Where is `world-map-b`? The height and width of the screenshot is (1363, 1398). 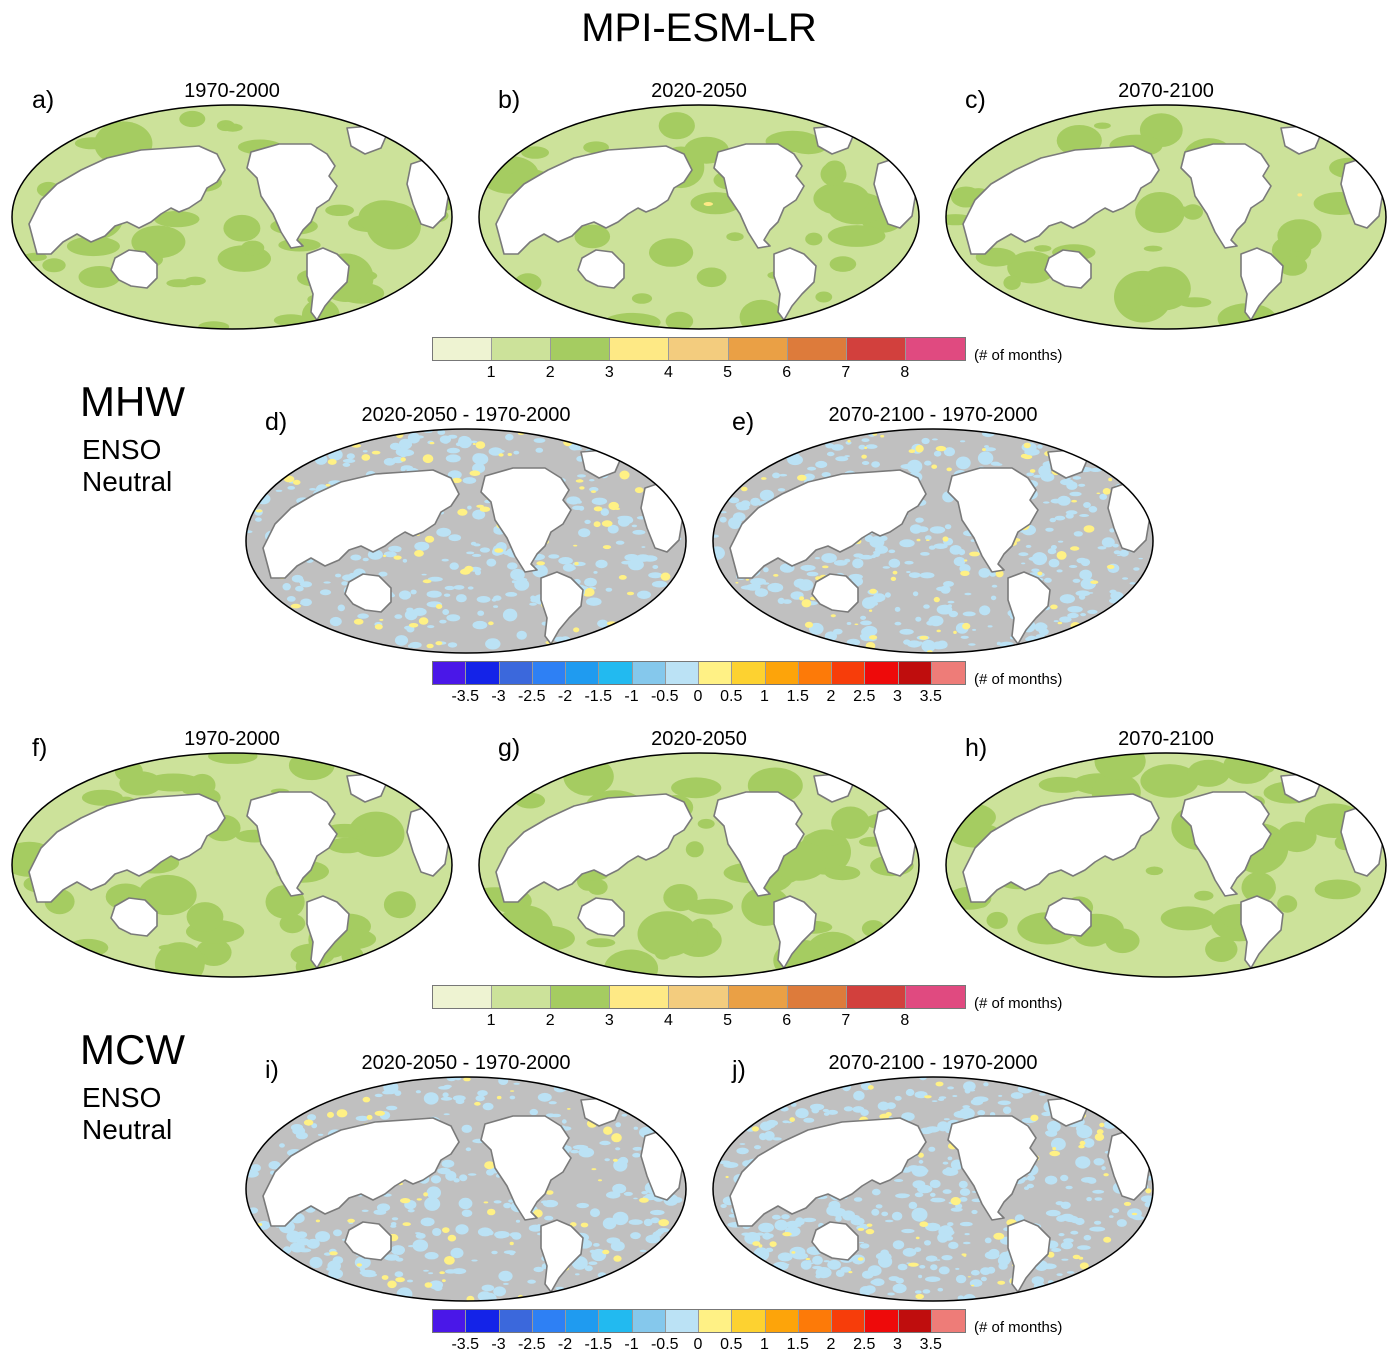
world-map-b is located at coordinates (699, 217).